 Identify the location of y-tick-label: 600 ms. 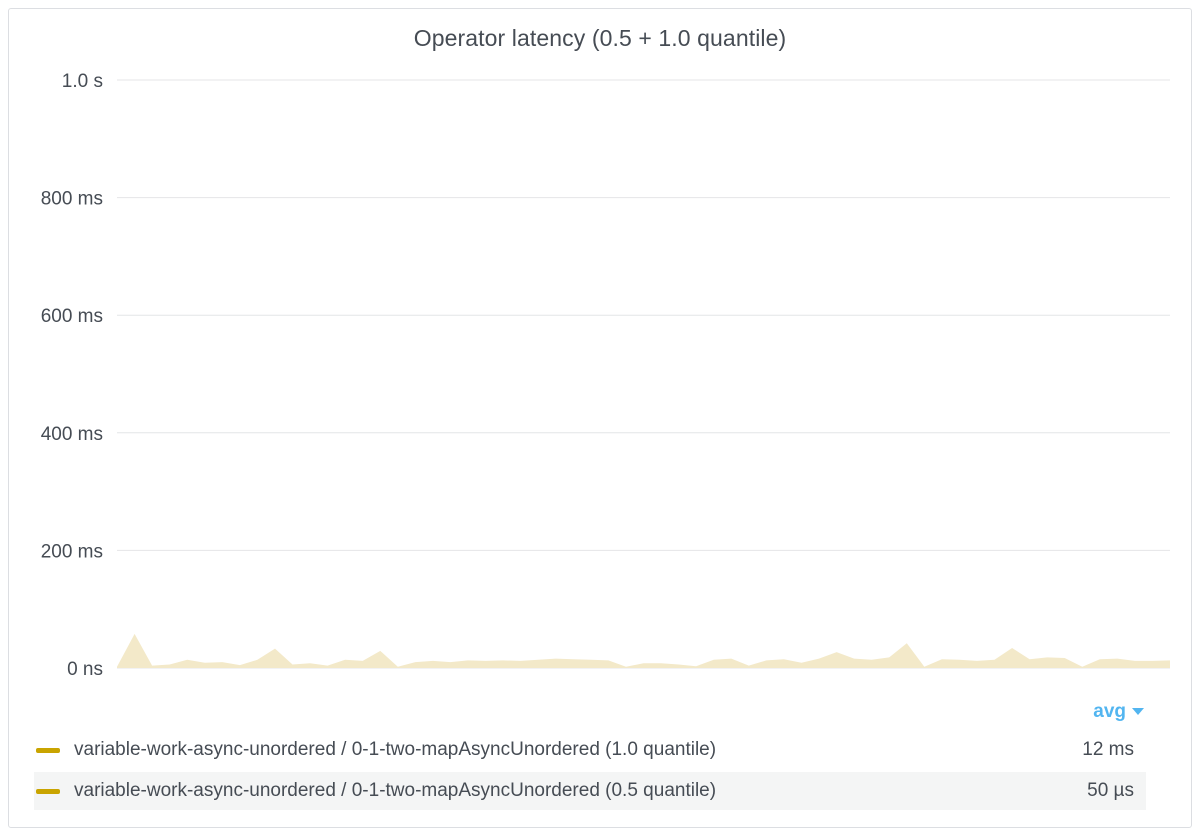
(72, 316).